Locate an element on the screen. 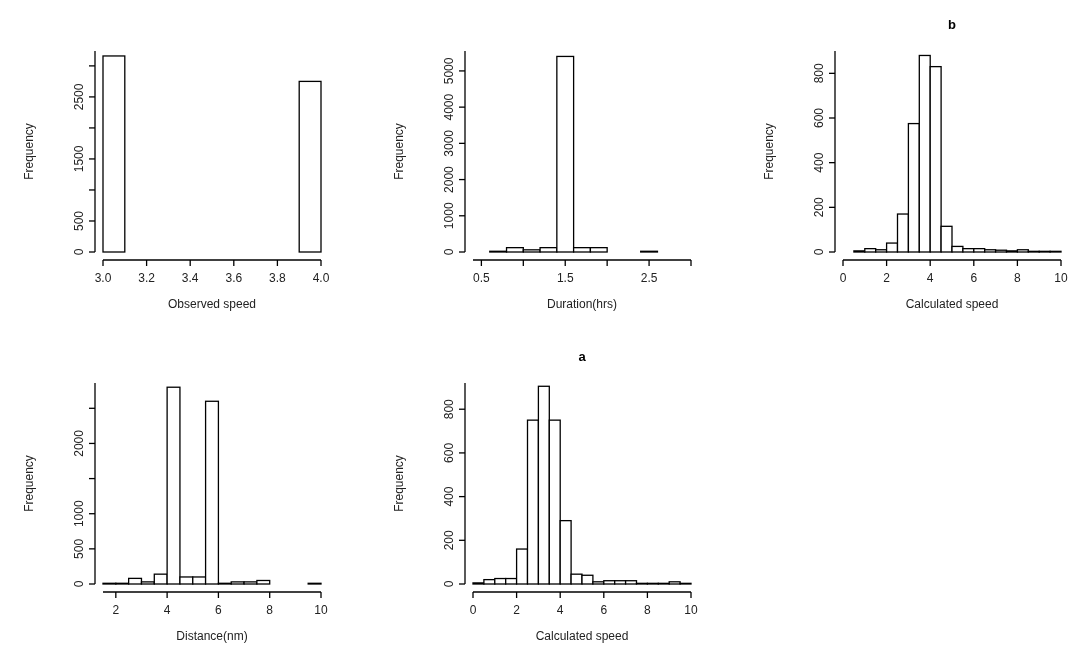  y-tick-label: 2500 is located at coordinates (79, 97).